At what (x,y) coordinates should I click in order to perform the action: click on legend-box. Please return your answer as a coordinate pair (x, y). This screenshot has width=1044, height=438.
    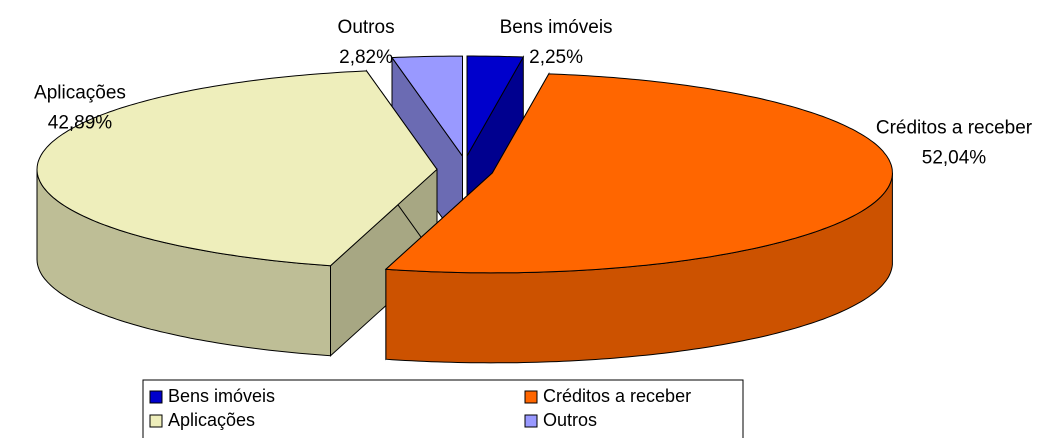
    Looking at the image, I should click on (443, 408).